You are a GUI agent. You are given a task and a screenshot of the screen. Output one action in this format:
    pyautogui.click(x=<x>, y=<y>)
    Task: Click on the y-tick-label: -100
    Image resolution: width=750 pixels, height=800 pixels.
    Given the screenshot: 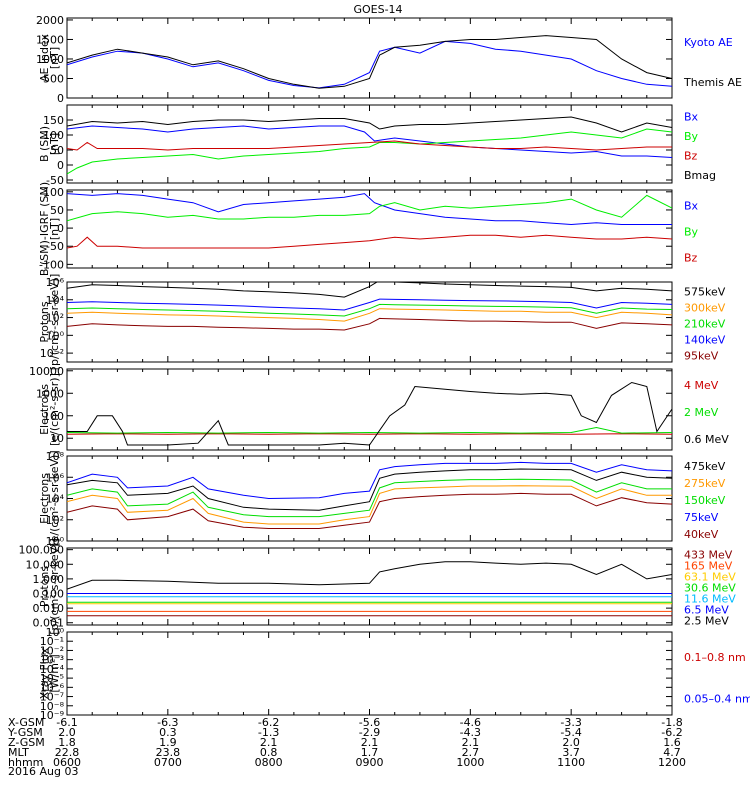 What is the action you would take?
    pyautogui.click(x=51, y=264)
    